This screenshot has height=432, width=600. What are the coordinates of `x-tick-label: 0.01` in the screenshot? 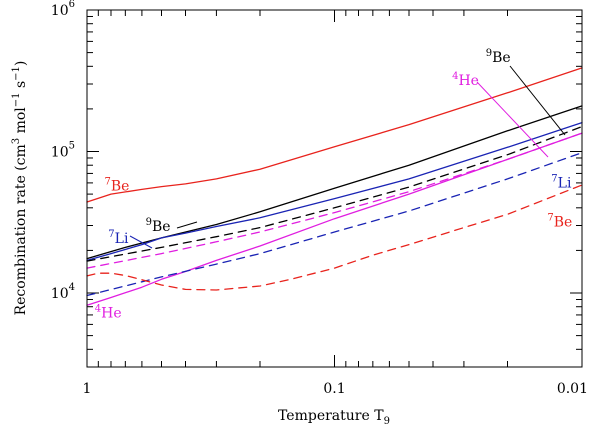 It's located at (572, 389).